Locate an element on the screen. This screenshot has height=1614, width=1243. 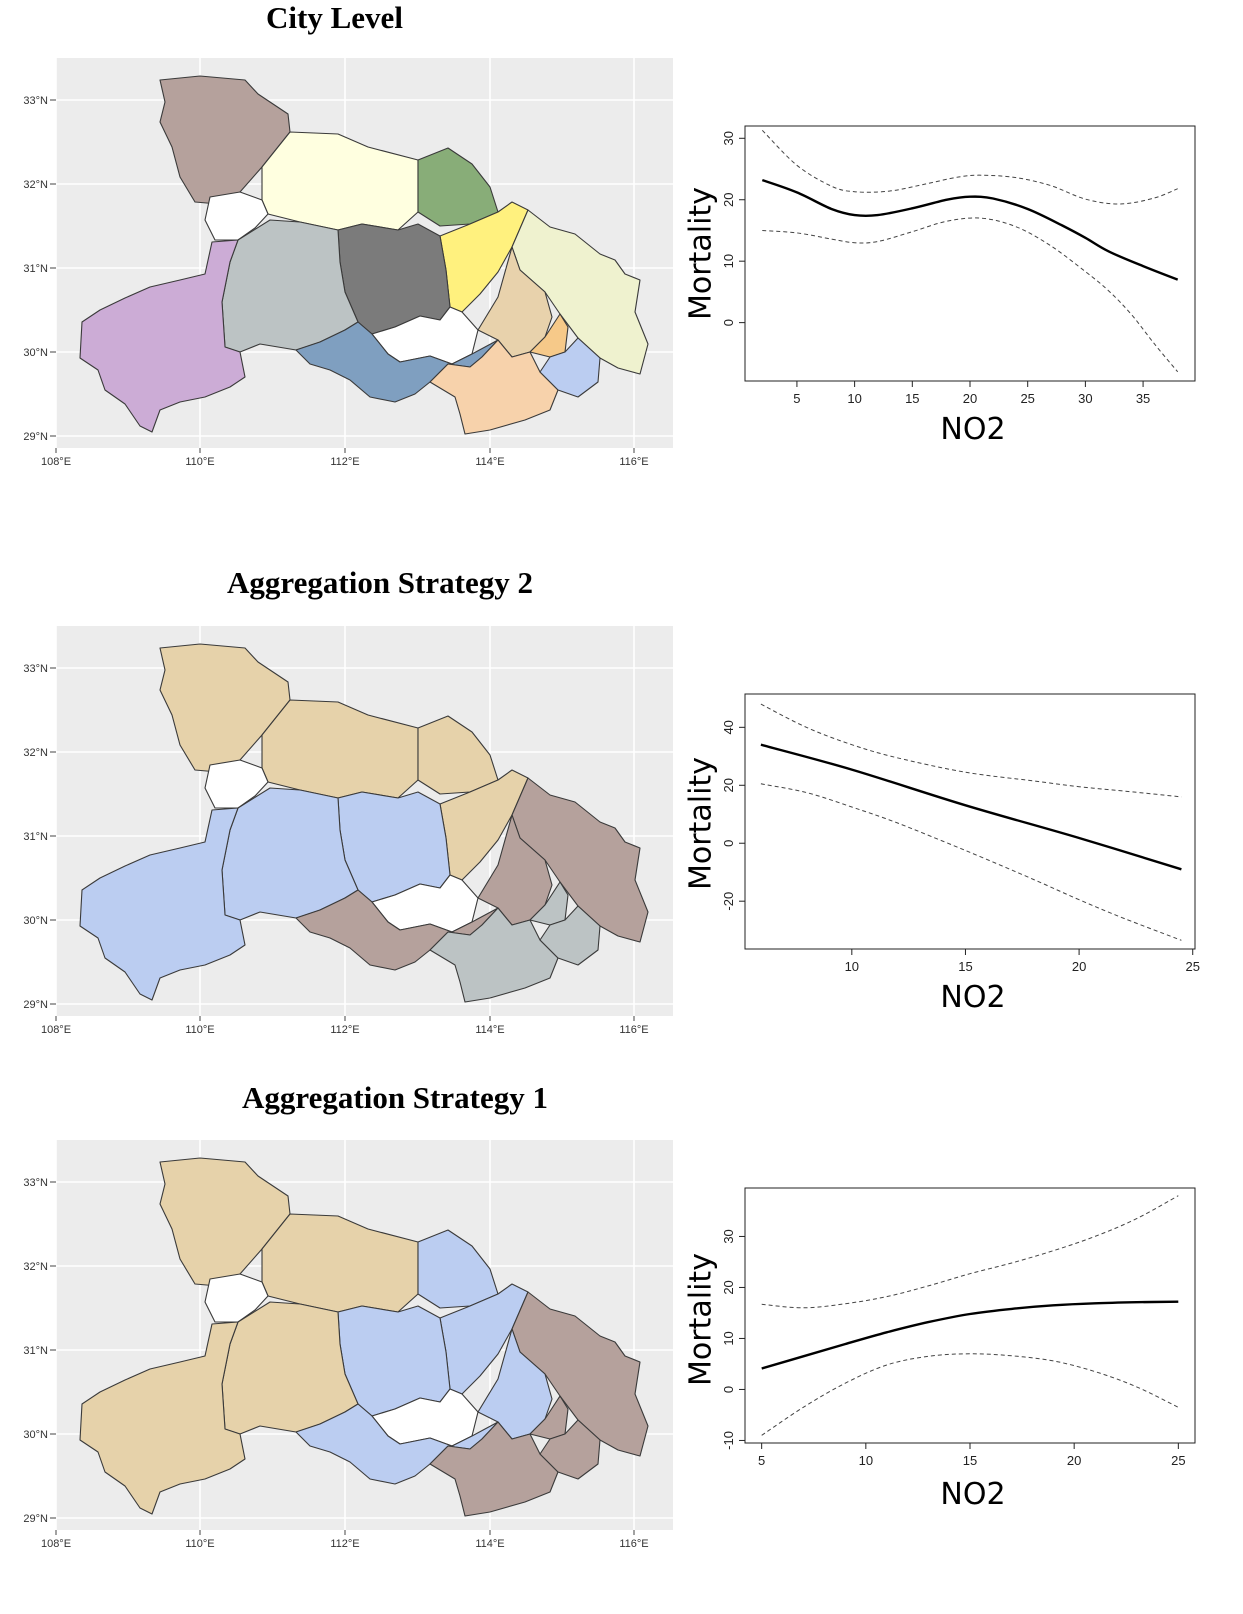
line-chart: 5 10 15 20 25 30 35 0 10 20 30 is located at coordinates (958, 265).